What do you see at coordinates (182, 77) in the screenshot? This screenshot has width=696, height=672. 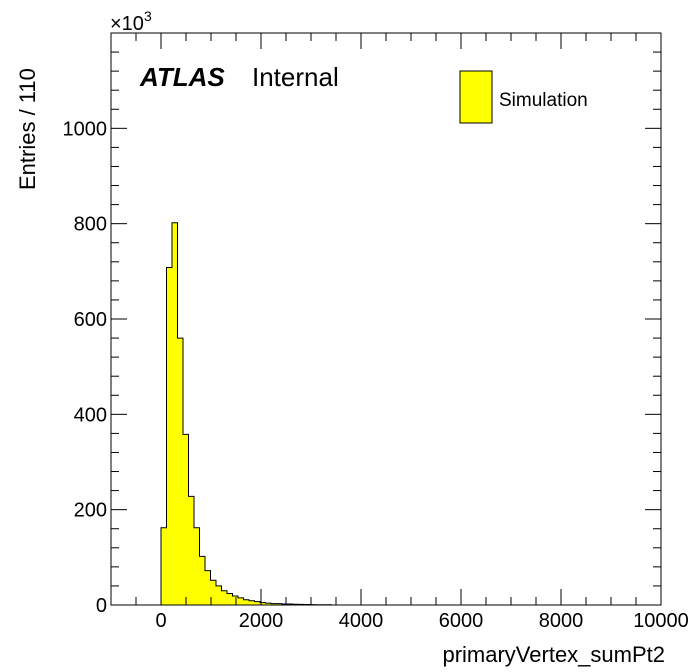 I see `atlas-label: ATLAS` at bounding box center [182, 77].